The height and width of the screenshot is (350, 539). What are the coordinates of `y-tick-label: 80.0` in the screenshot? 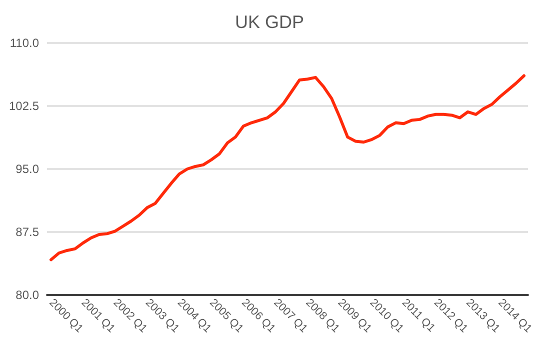 It's located at (28, 295).